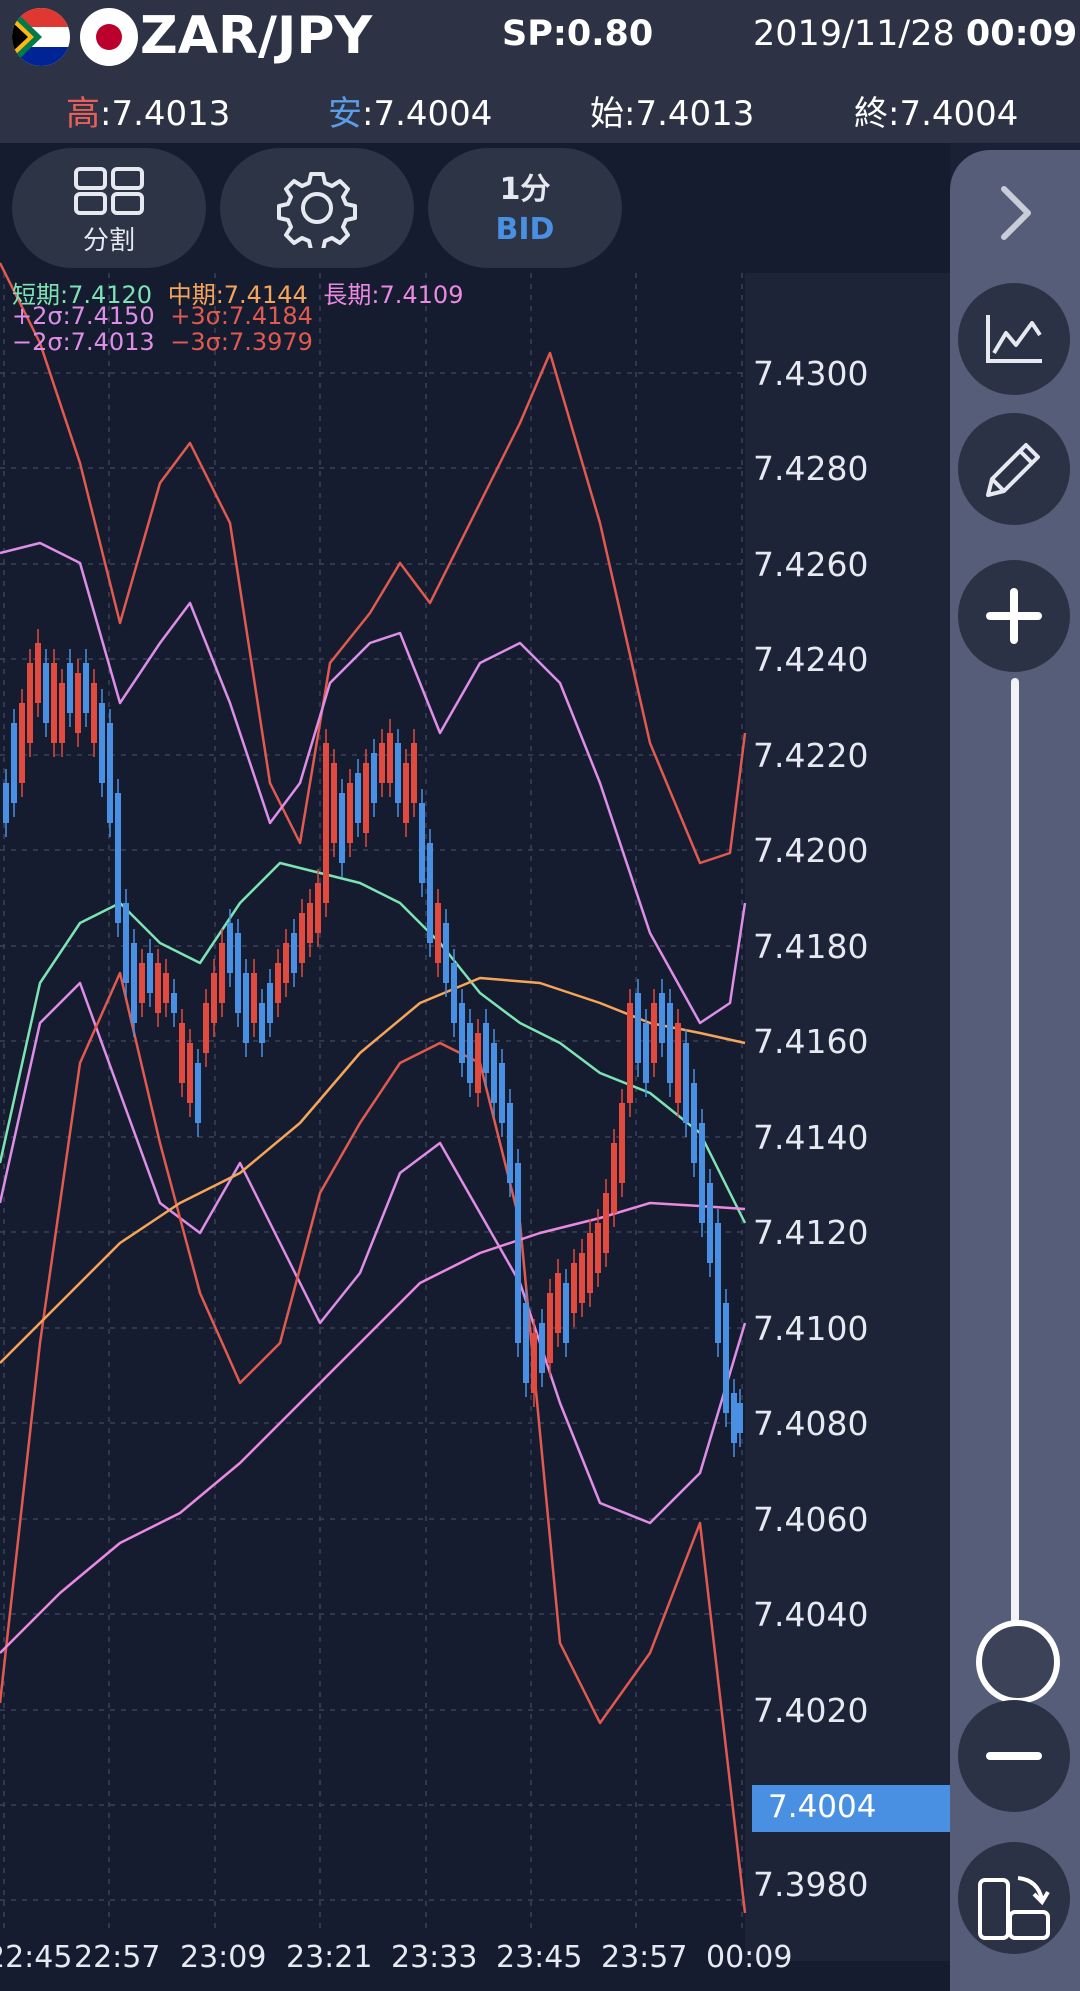 The height and width of the screenshot is (1991, 1080). What do you see at coordinates (1014, 1898) in the screenshot?
I see `rotate-screen-button` at bounding box center [1014, 1898].